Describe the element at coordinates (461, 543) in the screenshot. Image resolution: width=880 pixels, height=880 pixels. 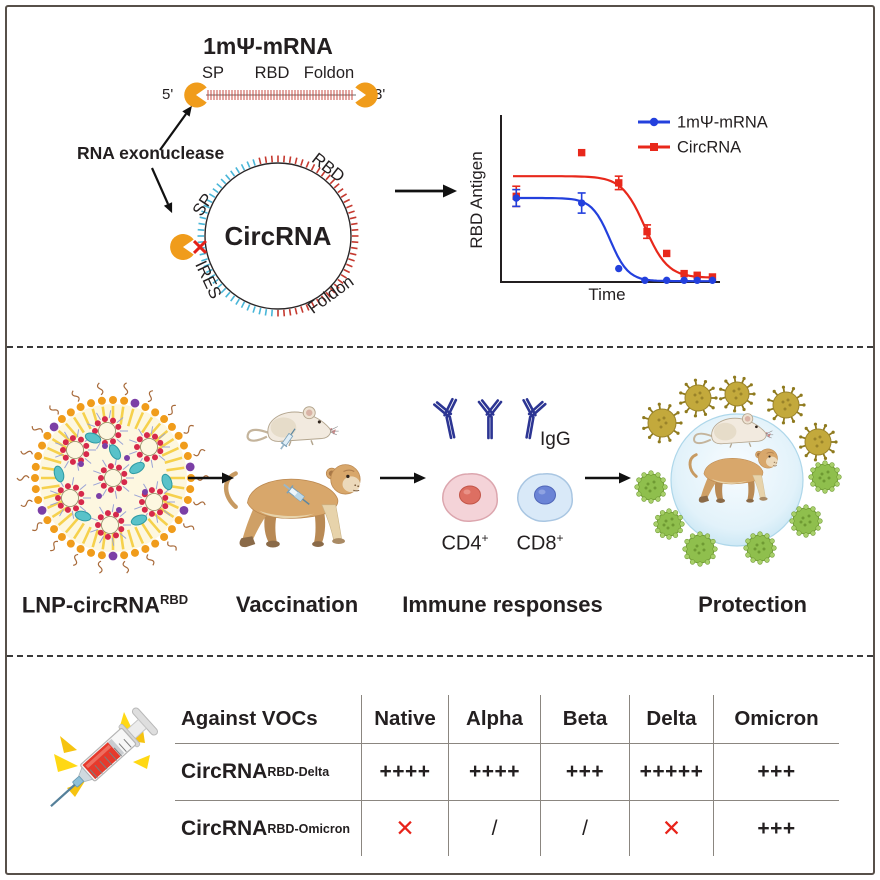
I see `cd4-base: CD4` at that location.